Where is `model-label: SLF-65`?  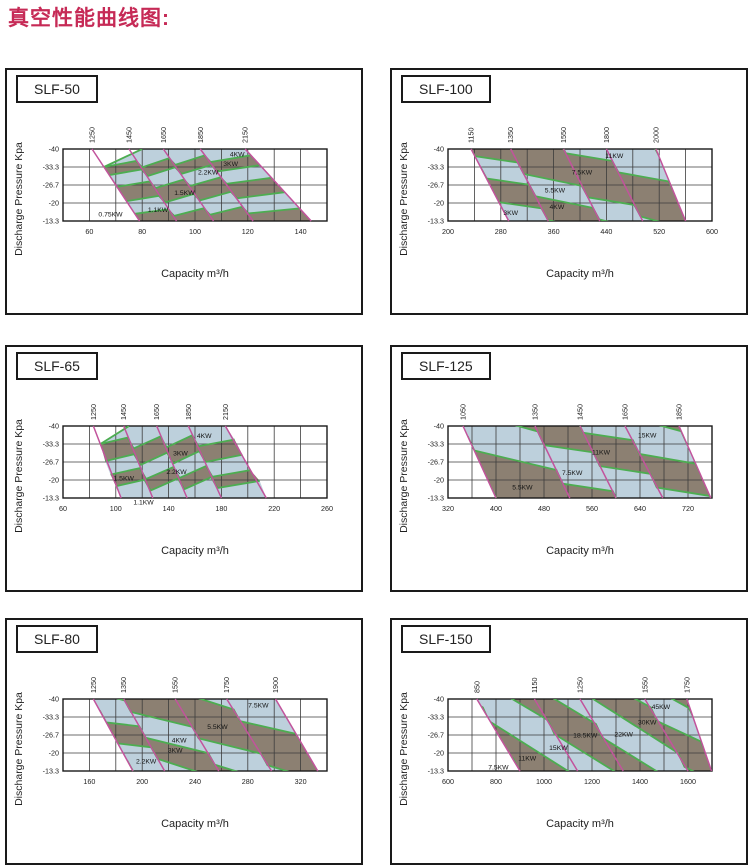
model-label: SLF-65 is located at coordinates (57, 366).